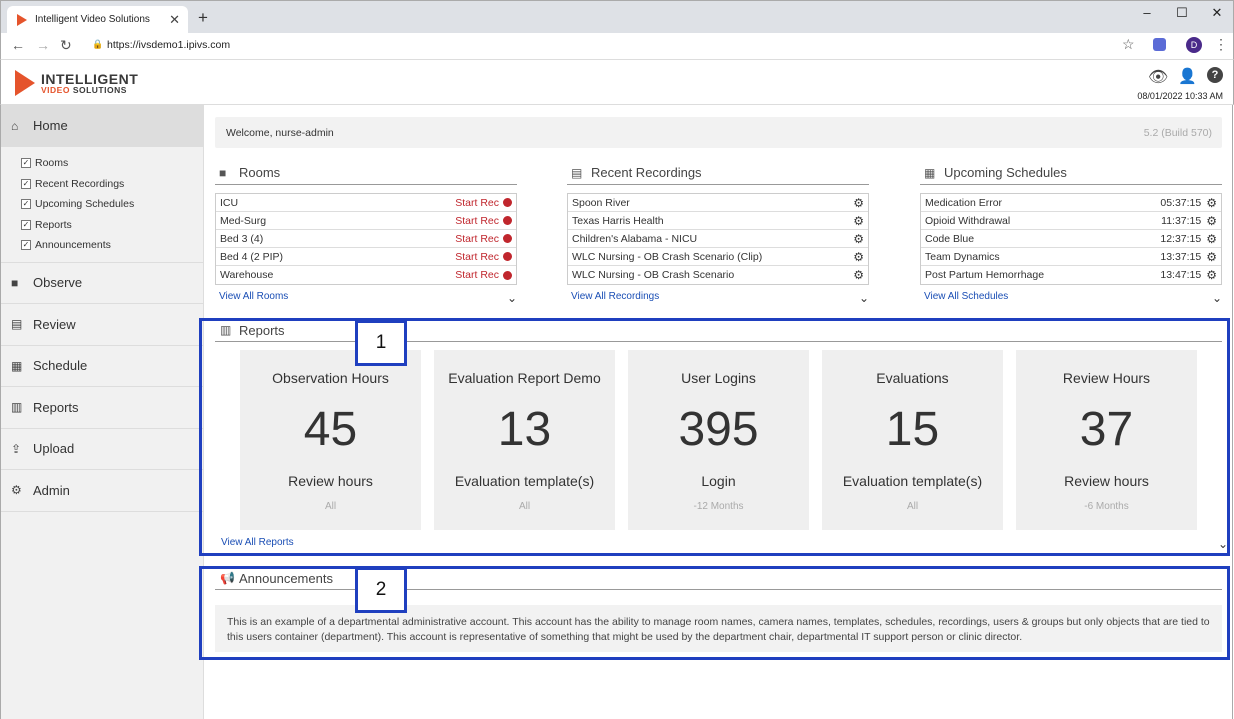 This screenshot has height=719, width=1234. I want to click on sidebar-item-label: Upload, so click(54, 449).